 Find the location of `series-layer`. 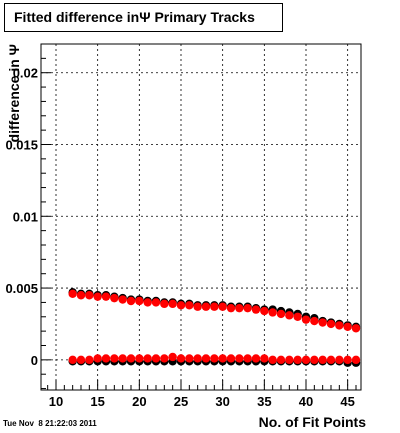

series-layer is located at coordinates (214, 327).